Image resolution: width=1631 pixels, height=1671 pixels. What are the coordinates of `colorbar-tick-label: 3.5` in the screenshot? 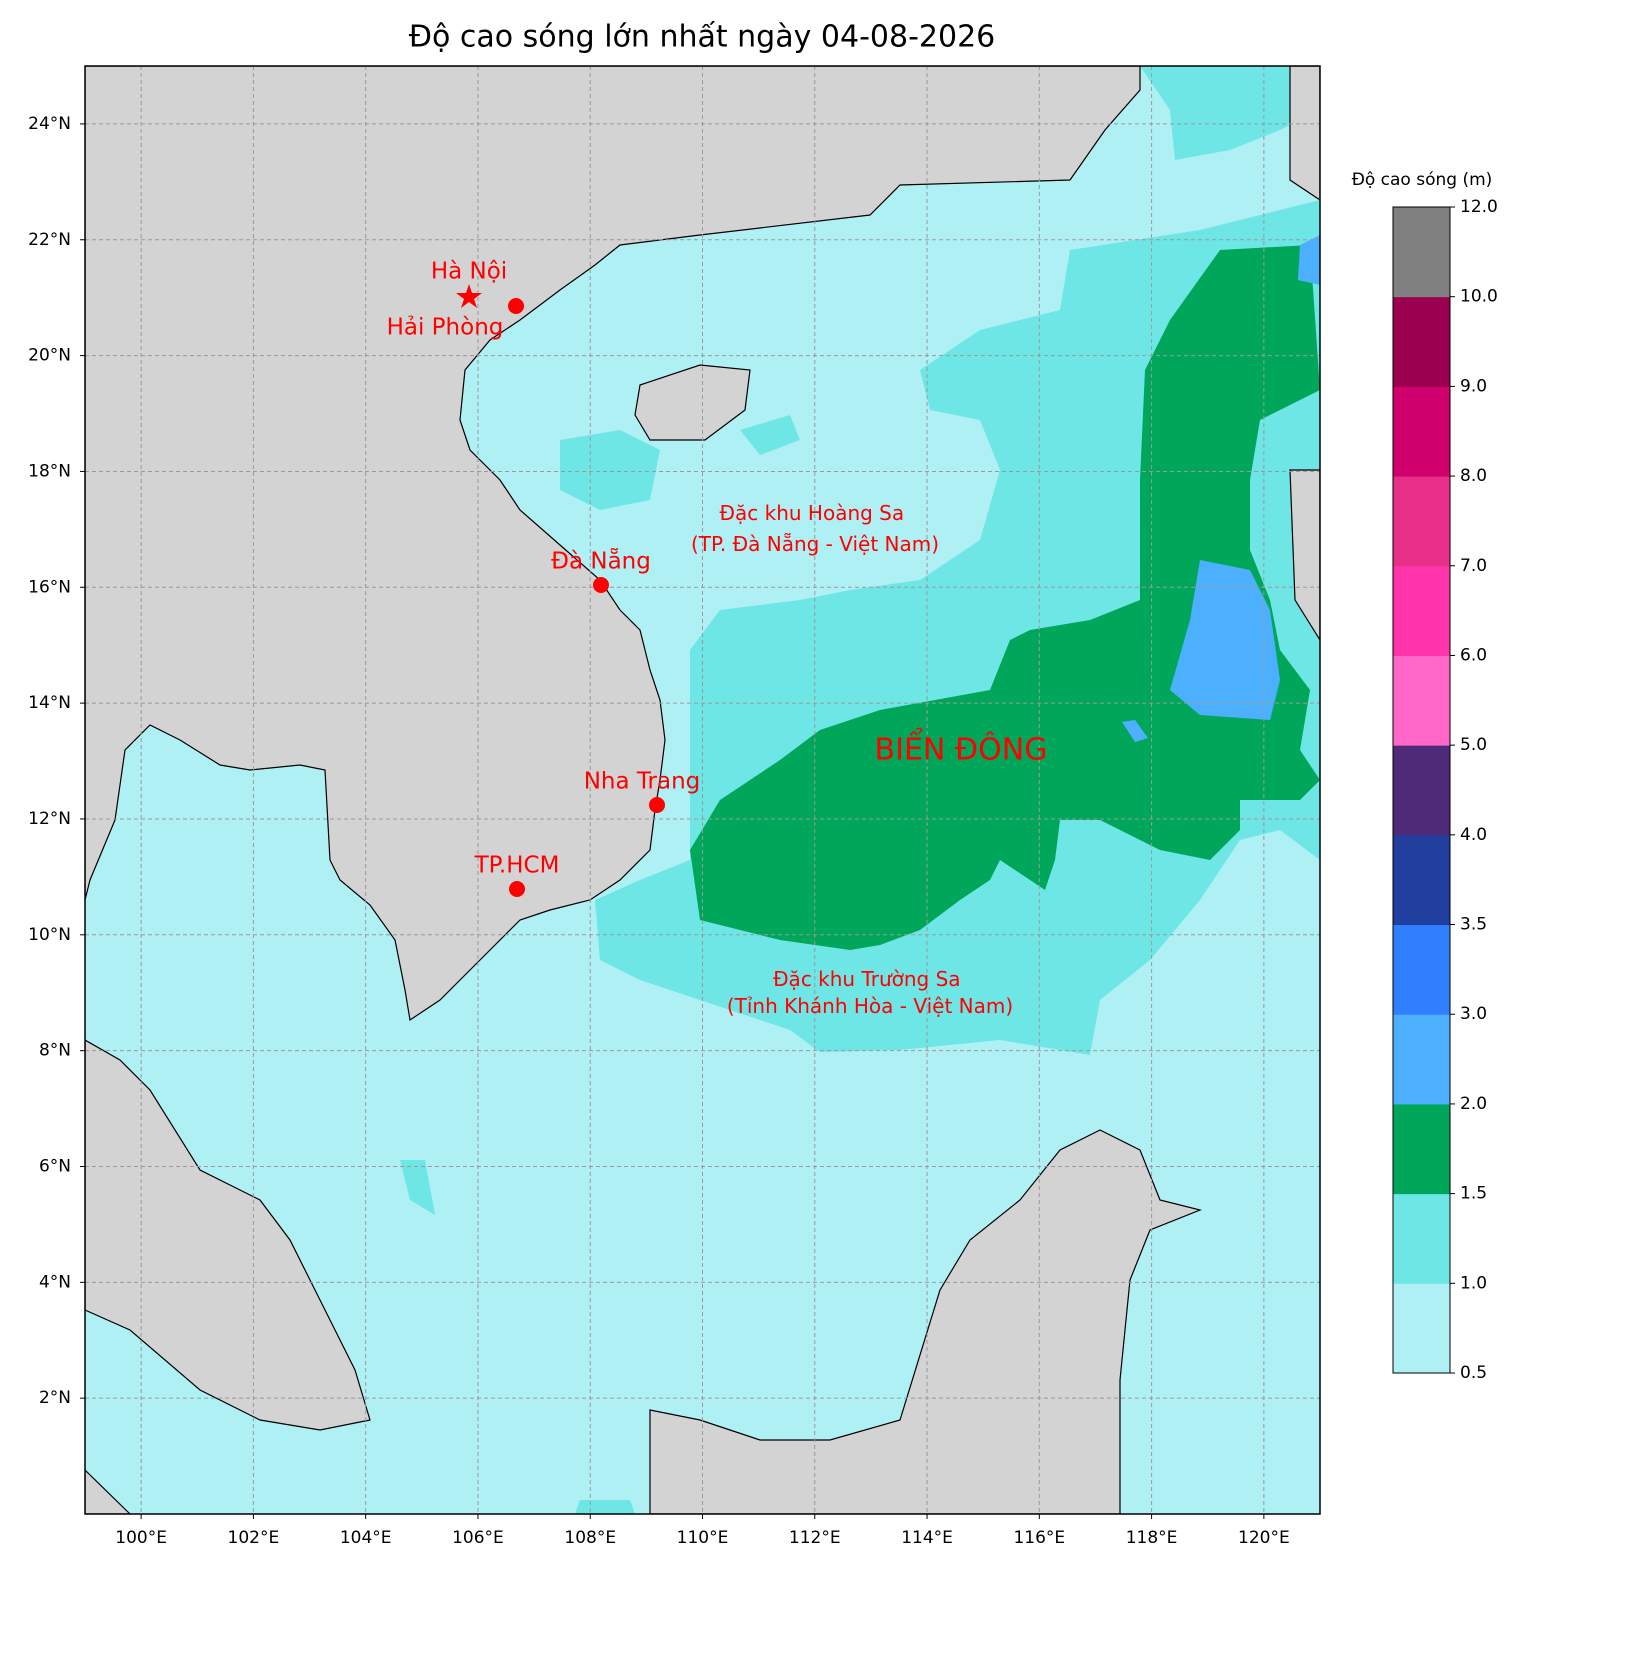 It's located at (1473, 925).